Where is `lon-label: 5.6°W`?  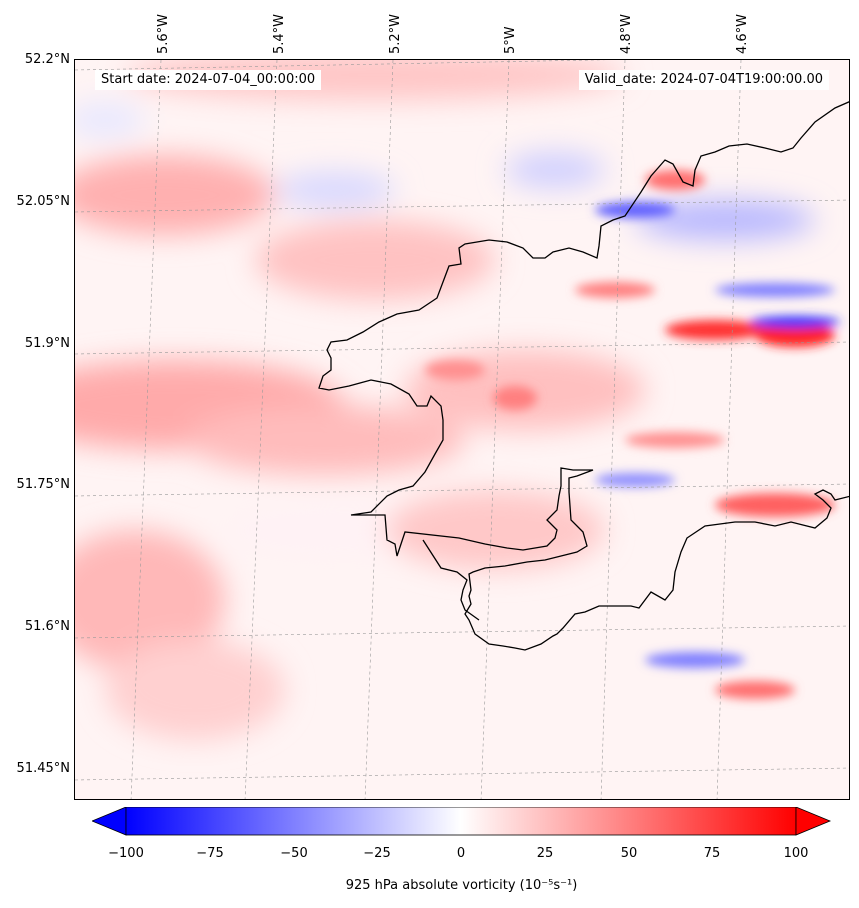 lon-label: 5.6°W is located at coordinates (163, 33).